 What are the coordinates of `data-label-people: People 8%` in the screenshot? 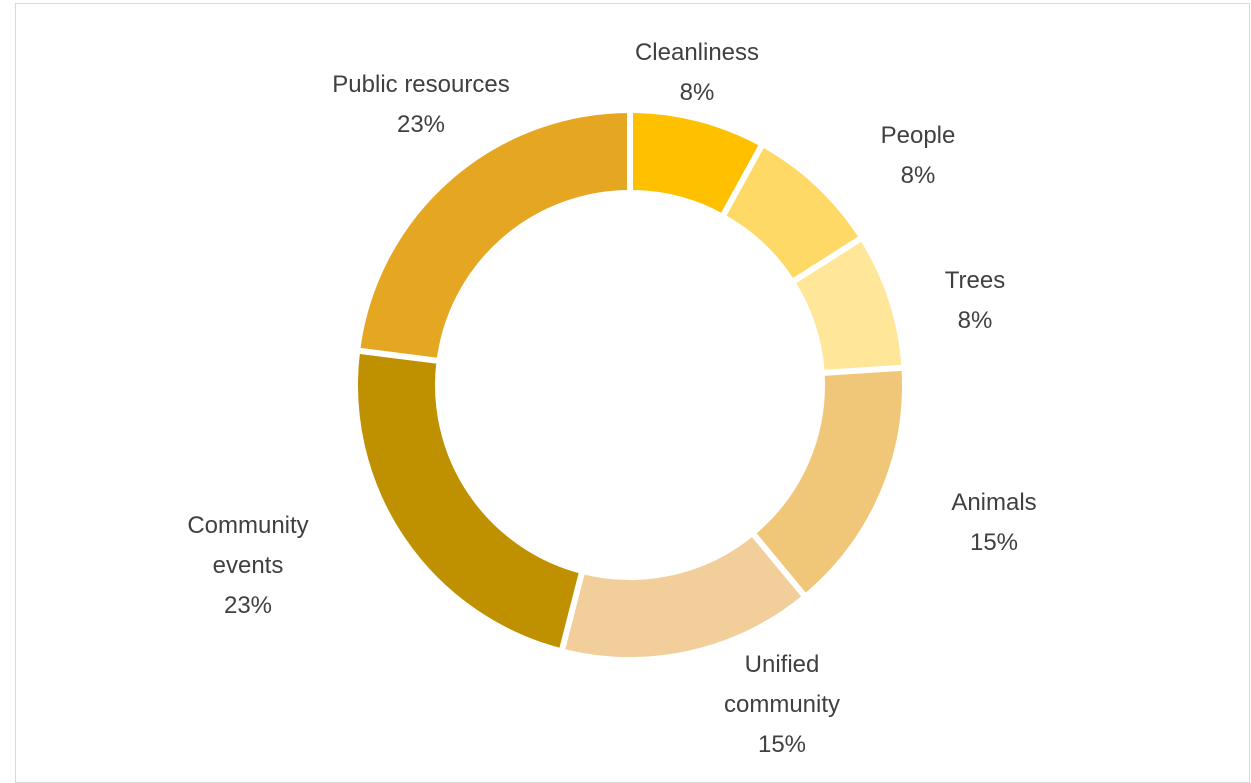 It's located at (918, 155).